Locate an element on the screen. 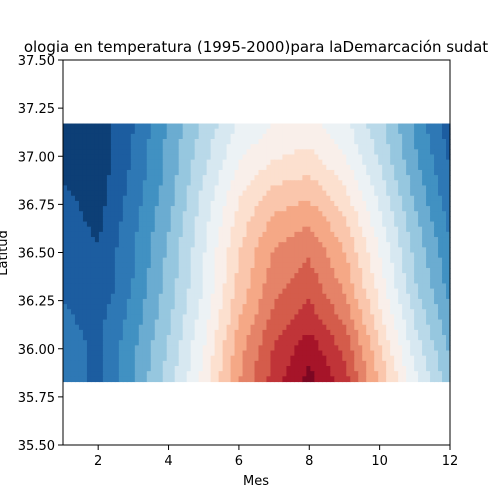 The width and height of the screenshot is (500, 500). y-tick-label: 36.25 is located at coordinates (36, 302).